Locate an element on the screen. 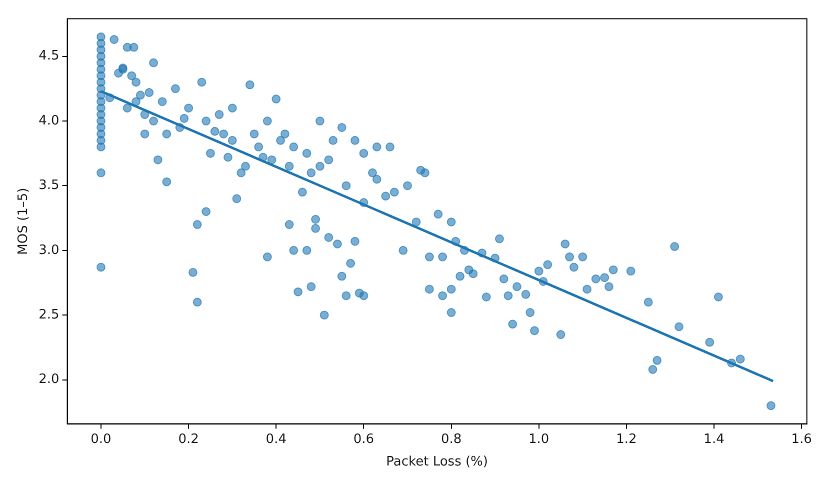 The image size is (823, 486). y-tick-label: 4.0 is located at coordinates (49, 120).